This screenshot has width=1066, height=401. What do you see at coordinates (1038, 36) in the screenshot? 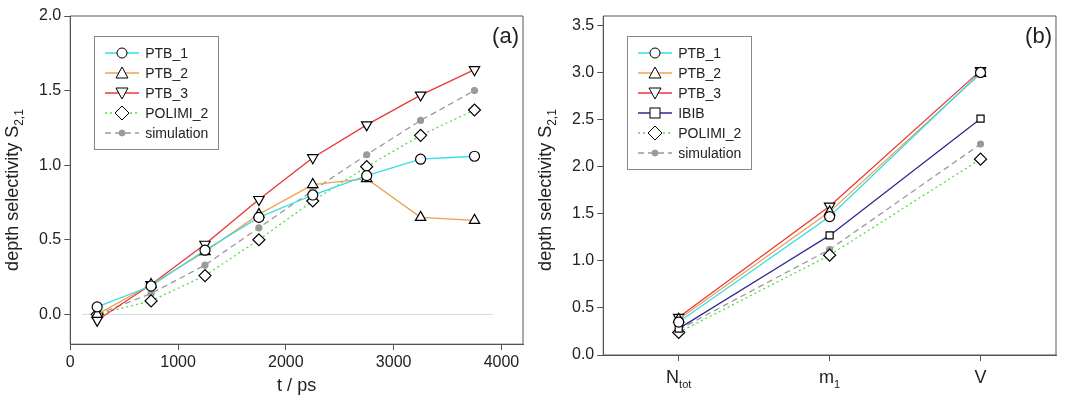
I see `annotation: (b)` at bounding box center [1038, 36].